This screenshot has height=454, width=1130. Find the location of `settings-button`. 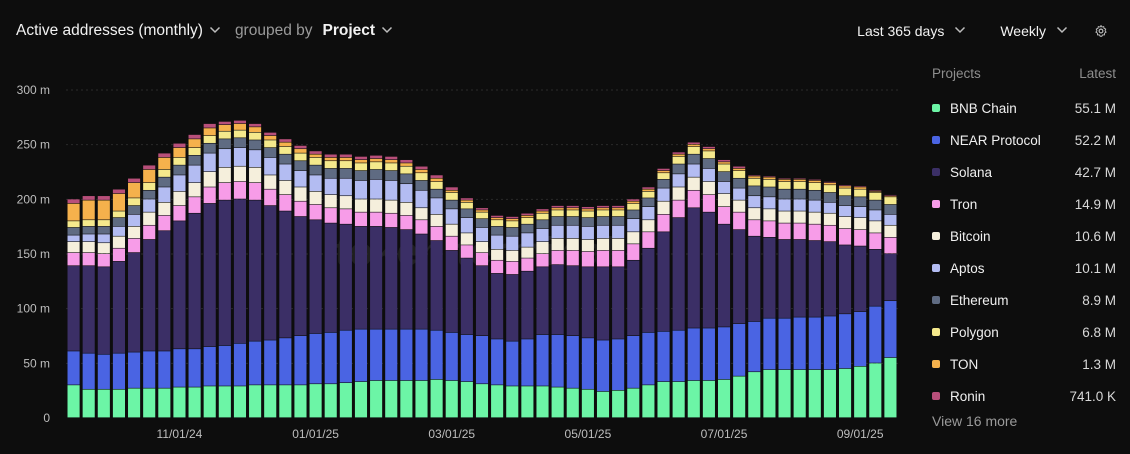

settings-button is located at coordinates (1101, 31).